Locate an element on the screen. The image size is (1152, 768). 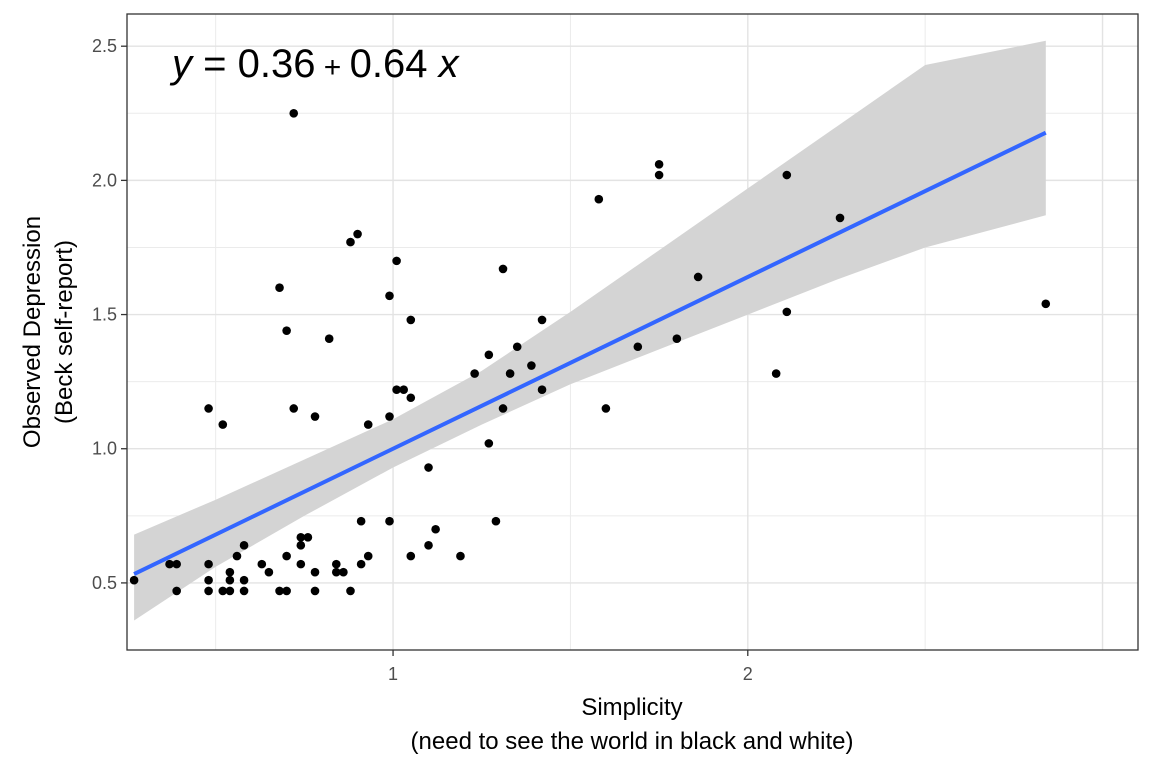
equation-plus: + is located at coordinates (332, 67).